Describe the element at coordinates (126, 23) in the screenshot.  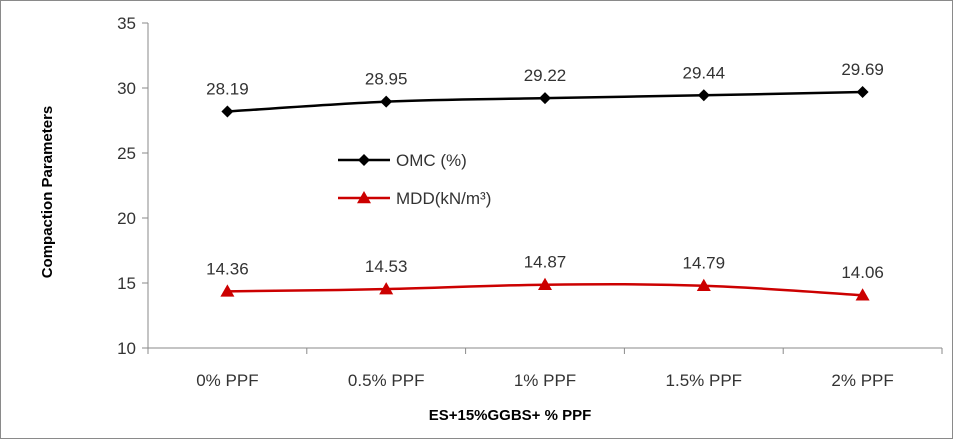
I see `y-tick-label: 35` at that location.